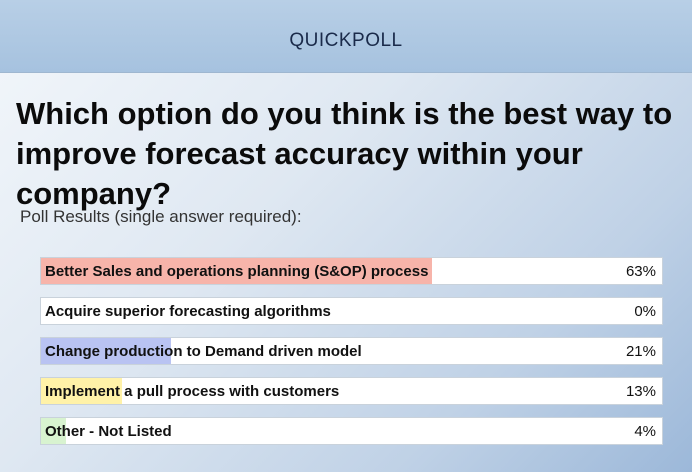 The image size is (692, 472). I want to click on result-label: Implement a pull process with customers, so click(192, 391).